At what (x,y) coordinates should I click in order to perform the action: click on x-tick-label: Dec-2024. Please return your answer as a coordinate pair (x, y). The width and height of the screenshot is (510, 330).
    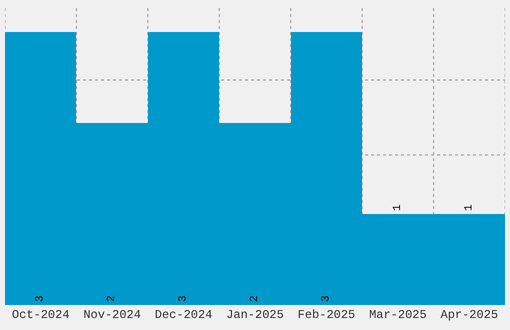
    Looking at the image, I should click on (183, 315).